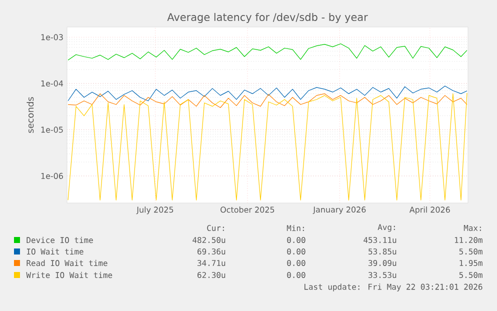  What do you see at coordinates (267, 18) in the screenshot?
I see `chart-title: Average latency for /dev/sdb - by year` at bounding box center [267, 18].